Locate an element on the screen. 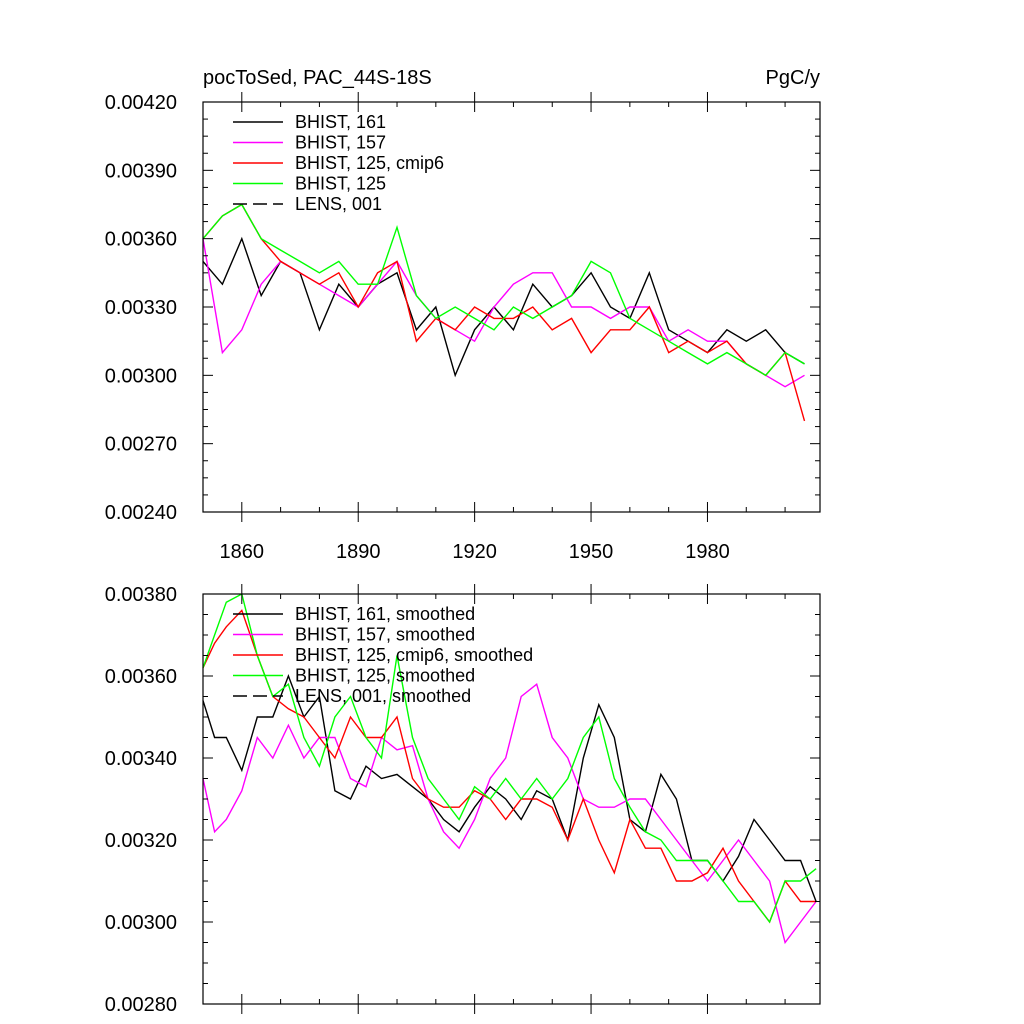 Image resolution: width=1024 pixels, height=1024 pixels. bottom-y-tick-label: 0.00340 is located at coordinates (141, 759).